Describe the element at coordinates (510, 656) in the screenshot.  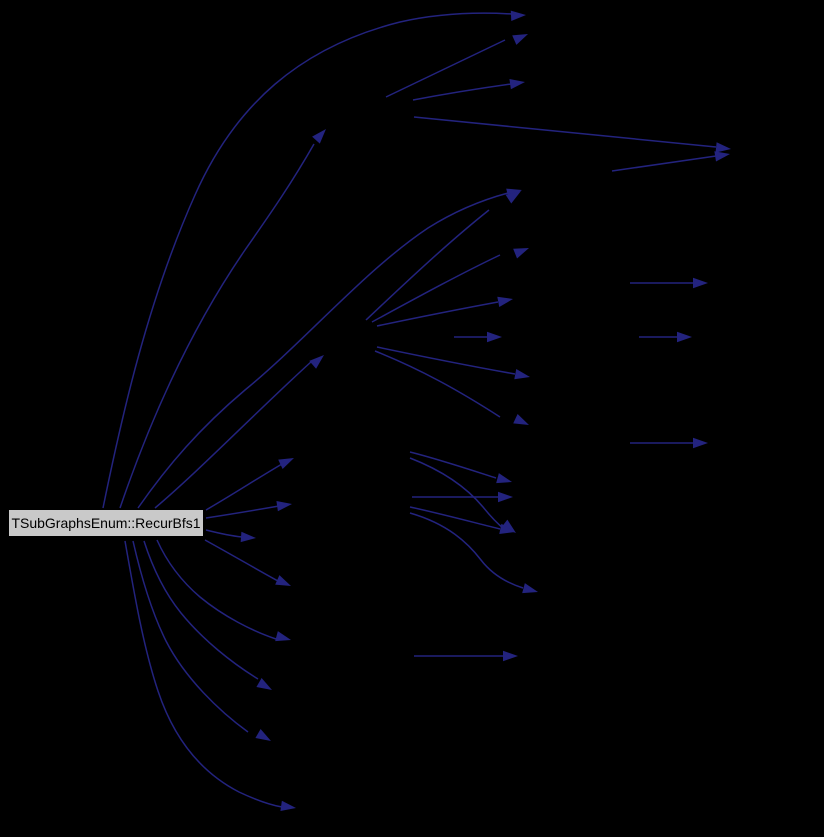
I see `edge-arrowhead-lower-straight` at that location.